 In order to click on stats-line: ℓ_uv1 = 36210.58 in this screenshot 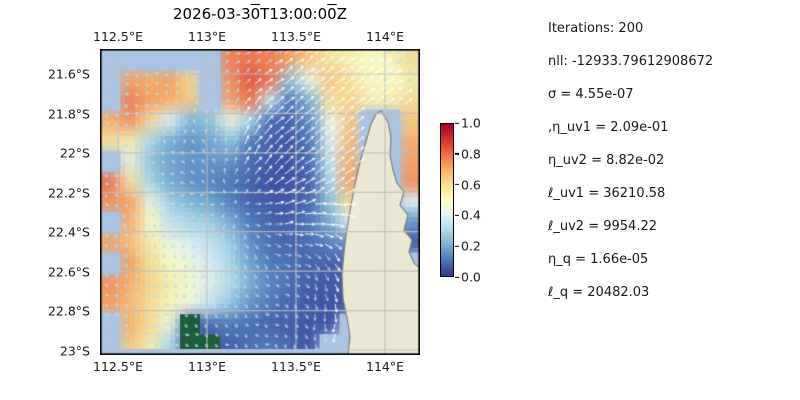, I will do `click(607, 193)`.